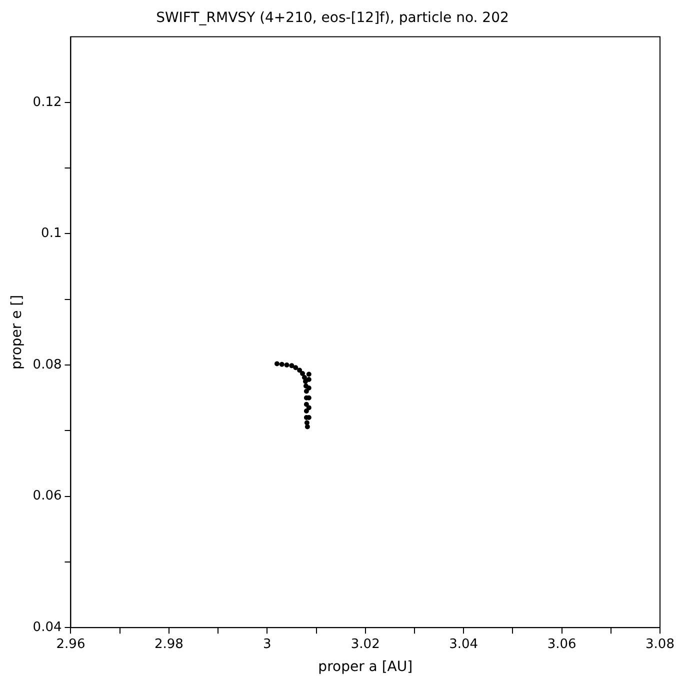 The image size is (680, 680). Describe the element at coordinates (267, 644) in the screenshot. I see `x-tick-label: 3` at that location.